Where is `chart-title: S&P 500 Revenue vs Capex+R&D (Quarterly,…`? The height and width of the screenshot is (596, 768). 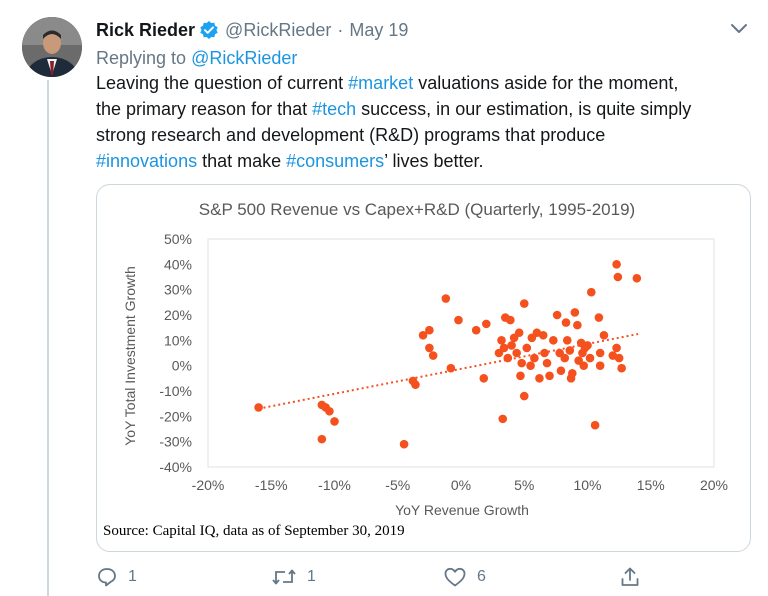 chart-title: S&P 500 Revenue vs Capex+R&D (Quarterly,… is located at coordinates (417, 209).